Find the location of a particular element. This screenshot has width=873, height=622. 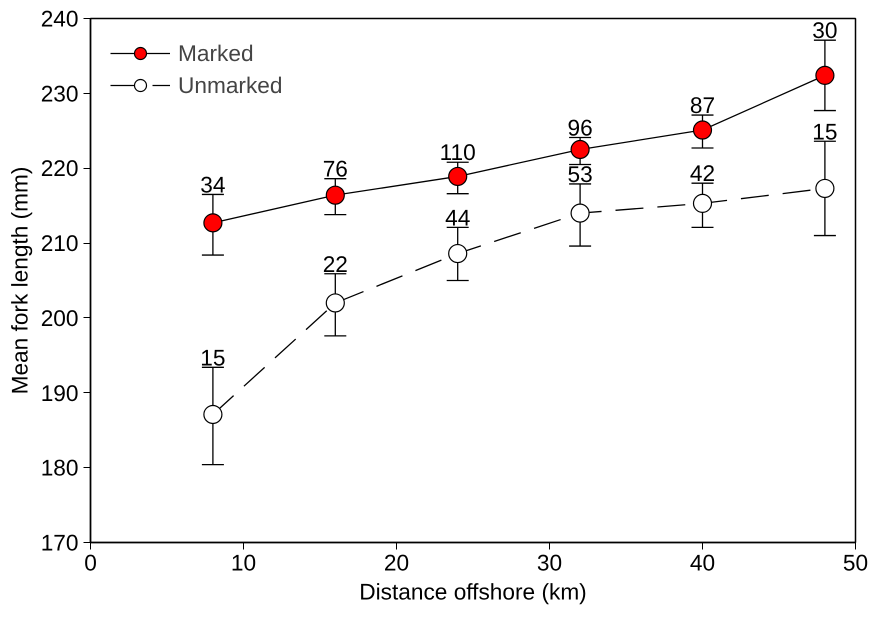

x-tick-label: 10 is located at coordinates (243, 563).